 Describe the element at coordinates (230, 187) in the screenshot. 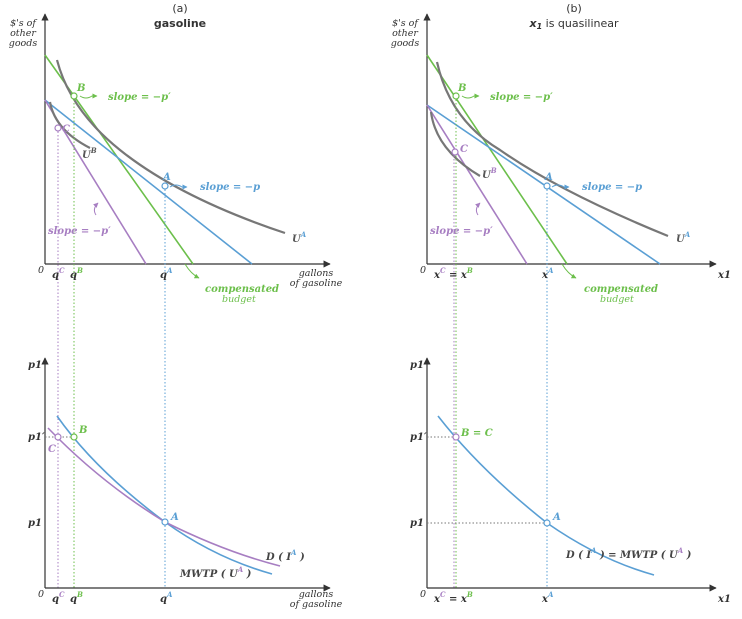

I see `panel-a-slope-blue: slope = −p` at that location.